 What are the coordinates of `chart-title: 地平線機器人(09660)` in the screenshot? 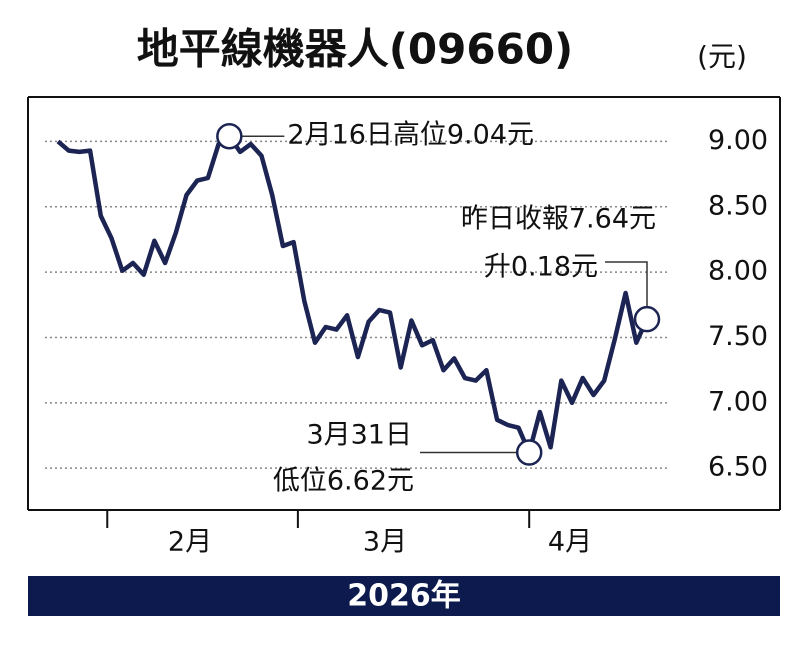 It's located at (355, 49).